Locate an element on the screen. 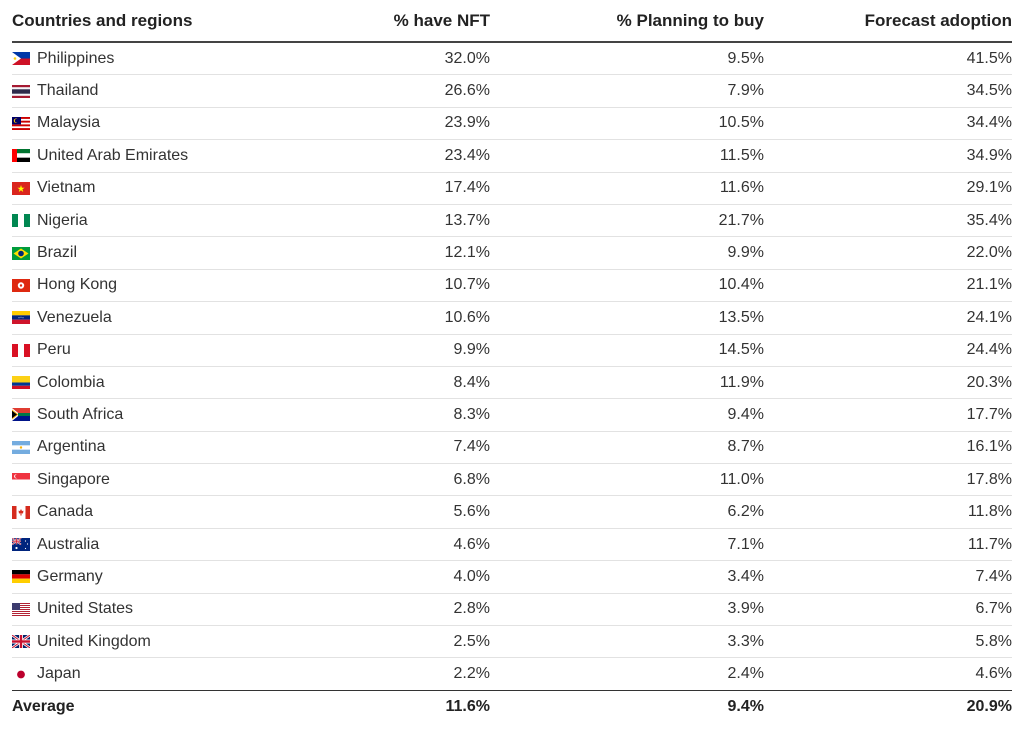 The width and height of the screenshot is (1024, 736). forecast-value: 34.4% is located at coordinates (888, 124).